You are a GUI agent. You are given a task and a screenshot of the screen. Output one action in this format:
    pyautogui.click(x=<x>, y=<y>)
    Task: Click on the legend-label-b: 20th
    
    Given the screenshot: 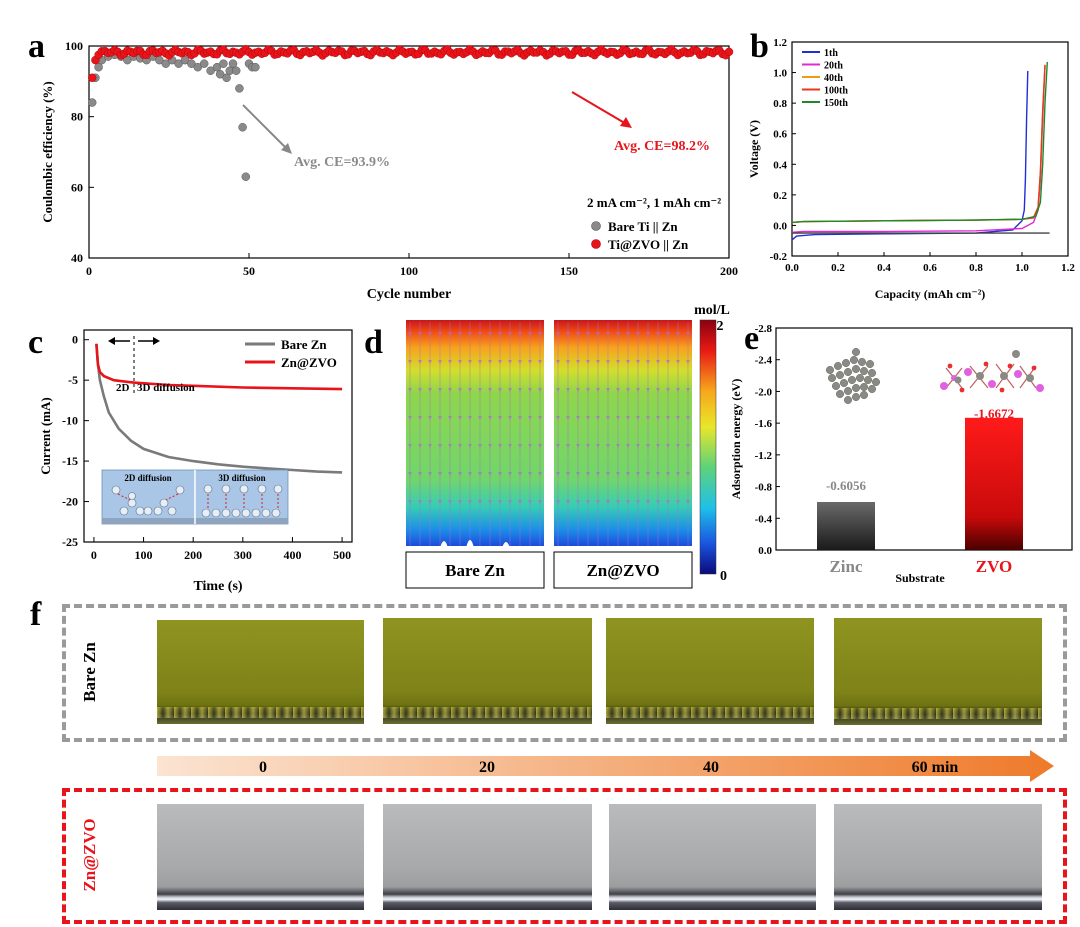 What is the action you would take?
    pyautogui.click(x=833, y=66)
    